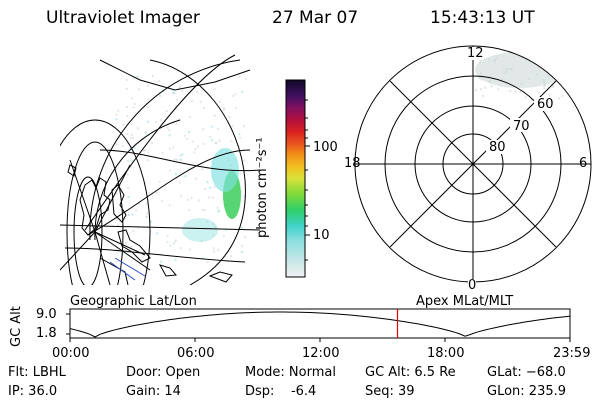  Describe the element at coordinates (475, 53) in the screenshot. I see `mlt-12-label: 12` at that location.